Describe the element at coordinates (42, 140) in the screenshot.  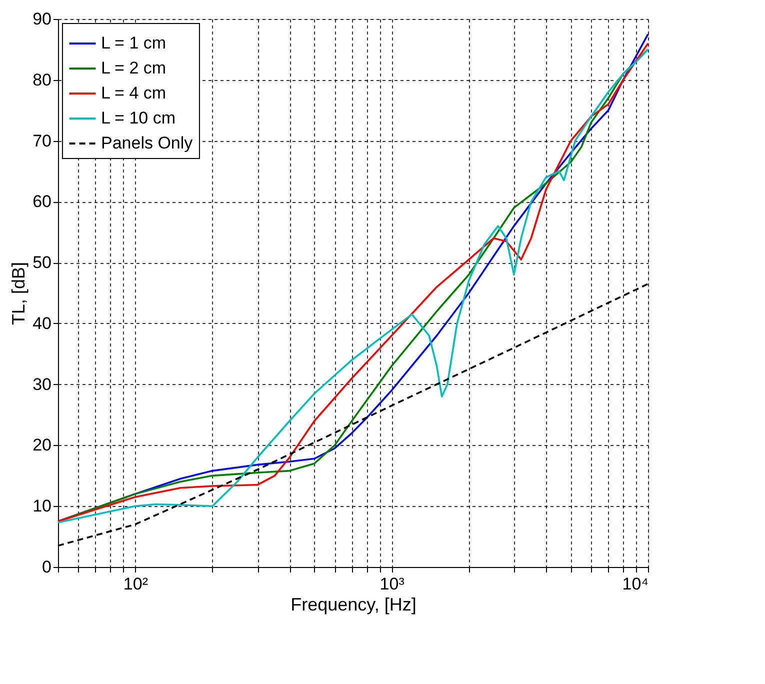
I see `y-tick-label: 70` at that location.